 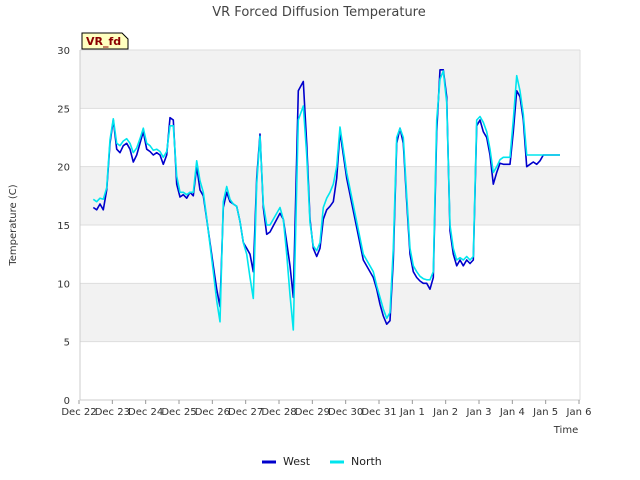 What do you see at coordinates (13, 225) in the screenshot?
I see `y-axis-label: Temperature (C)` at bounding box center [13, 225].